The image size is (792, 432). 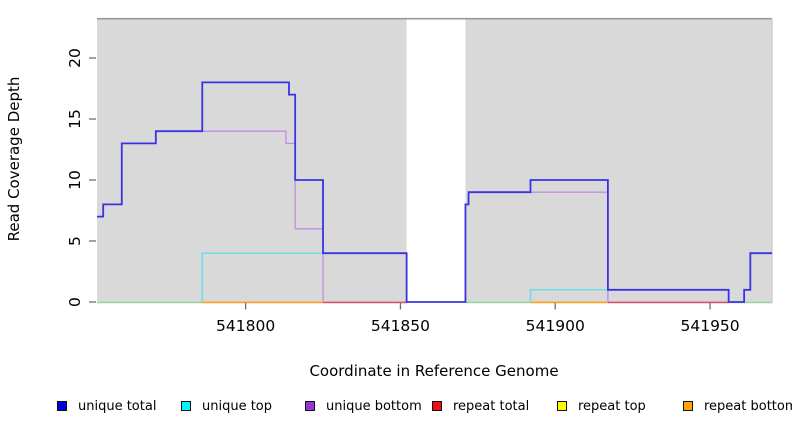 I want to click on masked-region, so click(x=436, y=161).